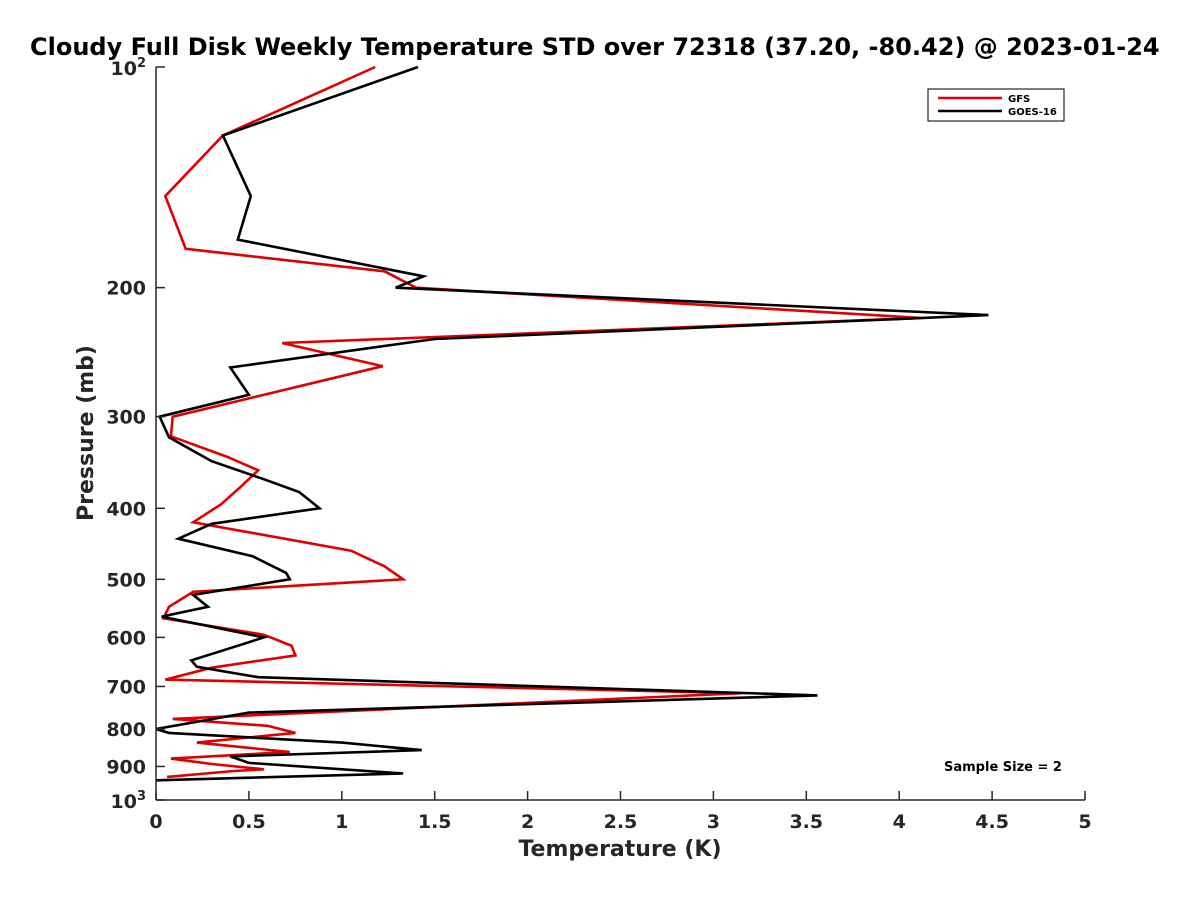 This screenshot has height=900, width=1200. Describe the element at coordinates (899, 822) in the screenshot. I see `x-tick-label: 4` at that location.